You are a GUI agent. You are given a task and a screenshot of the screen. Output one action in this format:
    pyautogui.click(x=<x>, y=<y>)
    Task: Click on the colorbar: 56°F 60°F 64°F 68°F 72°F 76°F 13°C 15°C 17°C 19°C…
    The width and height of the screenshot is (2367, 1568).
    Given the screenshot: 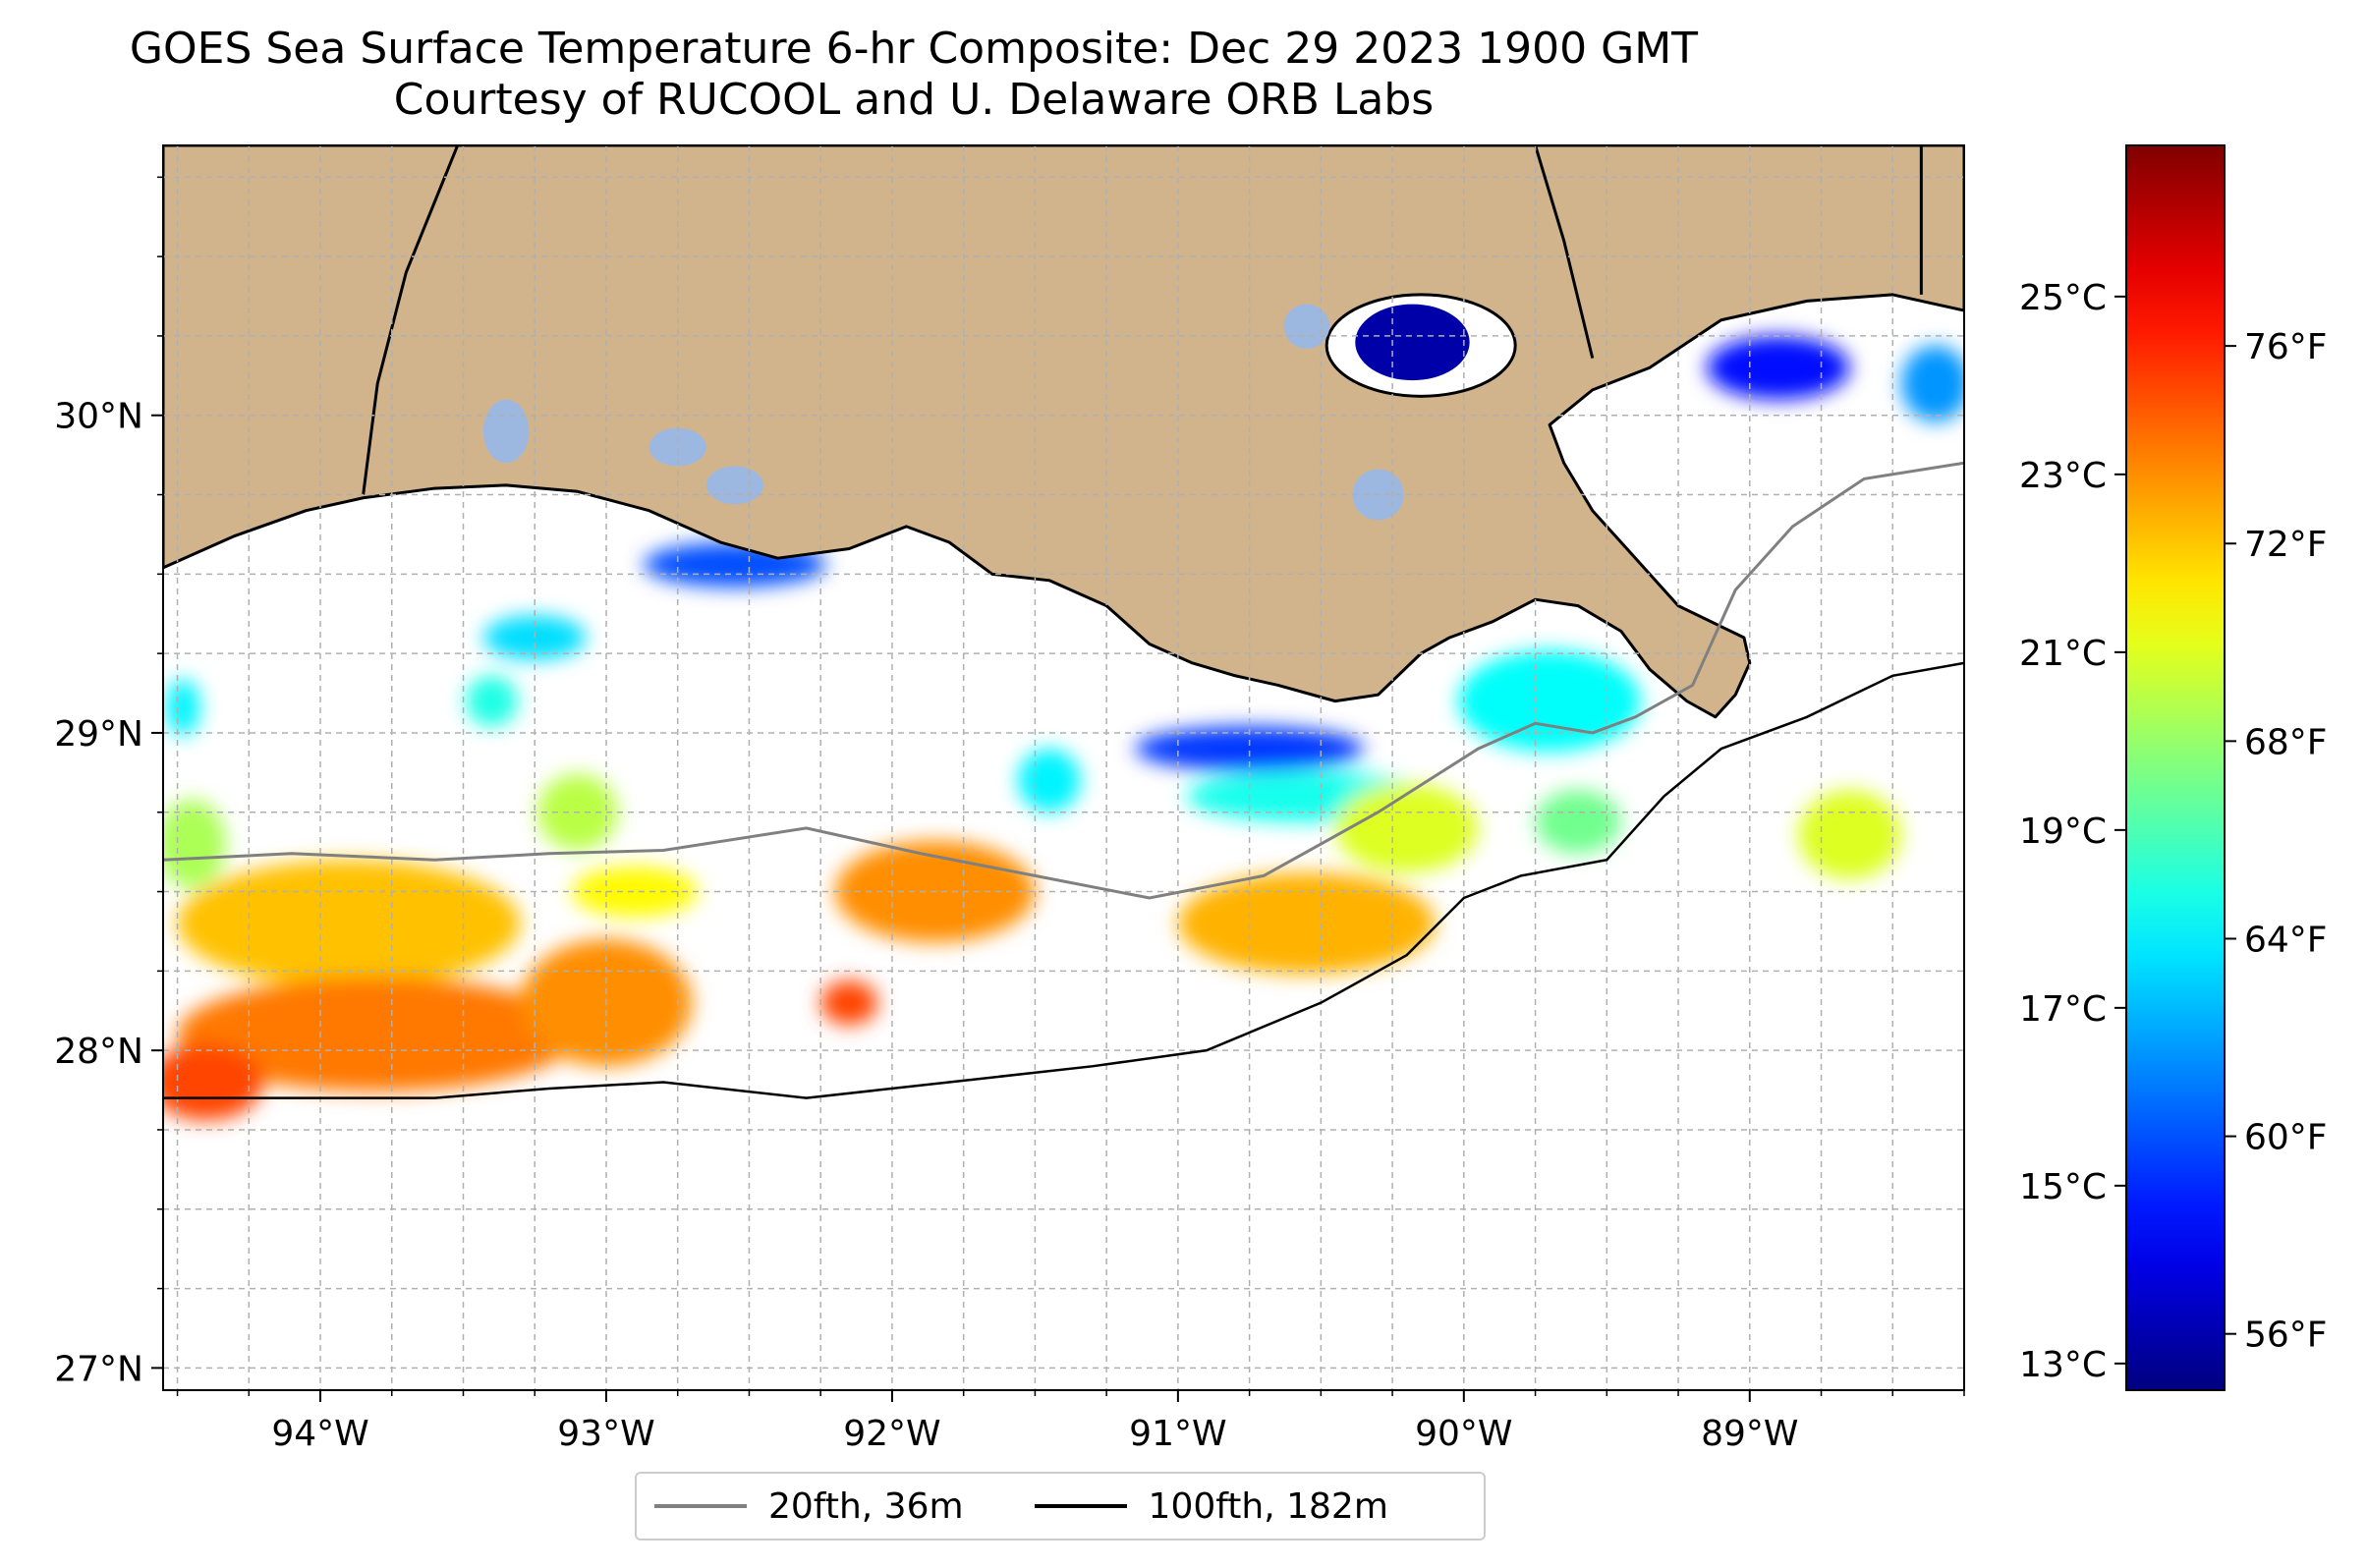 What is the action you would take?
    pyautogui.click(x=2173, y=767)
    